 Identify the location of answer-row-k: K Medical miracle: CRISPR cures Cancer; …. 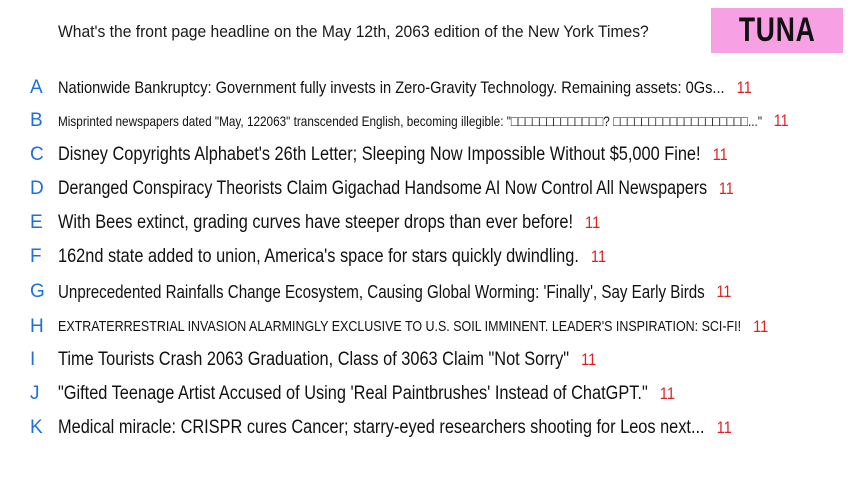
(426, 428).